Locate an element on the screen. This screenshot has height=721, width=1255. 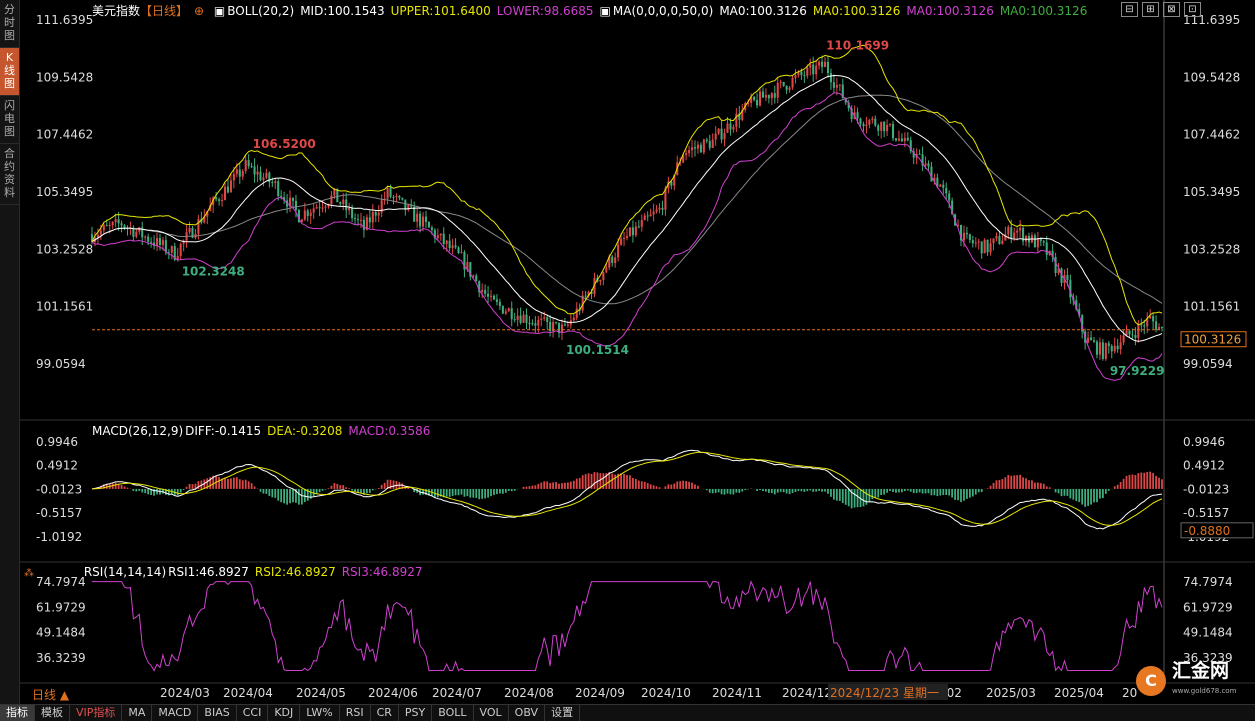
indicator-tab-vip指标: VIP指标 is located at coordinates (96, 713).